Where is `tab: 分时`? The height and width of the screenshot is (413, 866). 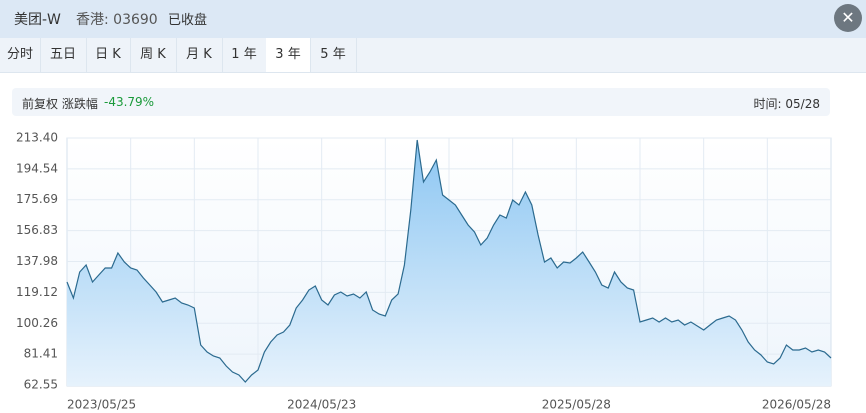
tab: 分时 is located at coordinates (20, 55).